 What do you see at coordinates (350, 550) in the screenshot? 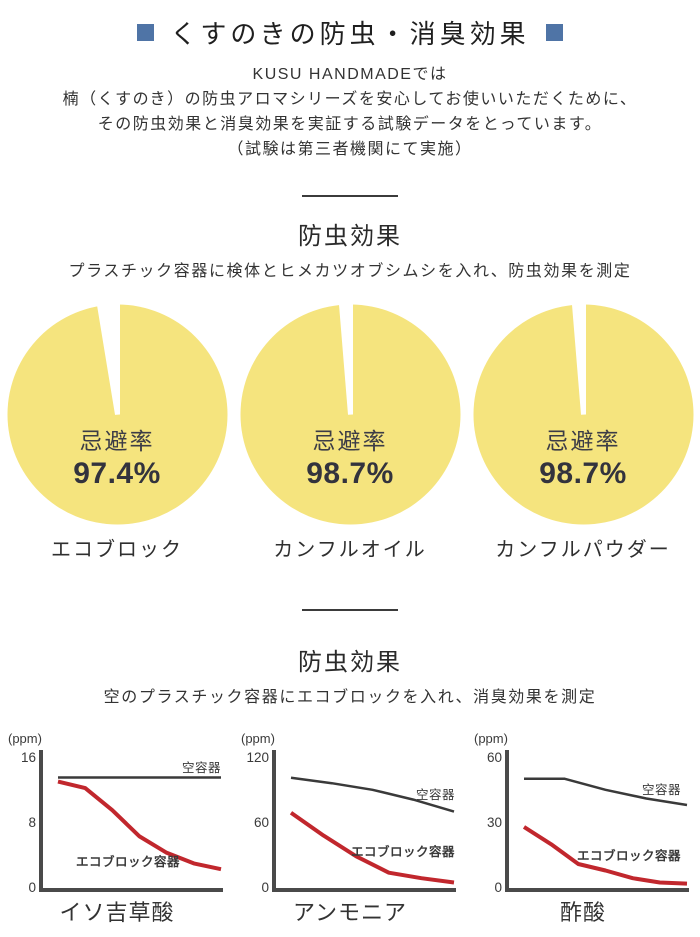
I see `pie-caption: カンフルオイル` at bounding box center [350, 550].